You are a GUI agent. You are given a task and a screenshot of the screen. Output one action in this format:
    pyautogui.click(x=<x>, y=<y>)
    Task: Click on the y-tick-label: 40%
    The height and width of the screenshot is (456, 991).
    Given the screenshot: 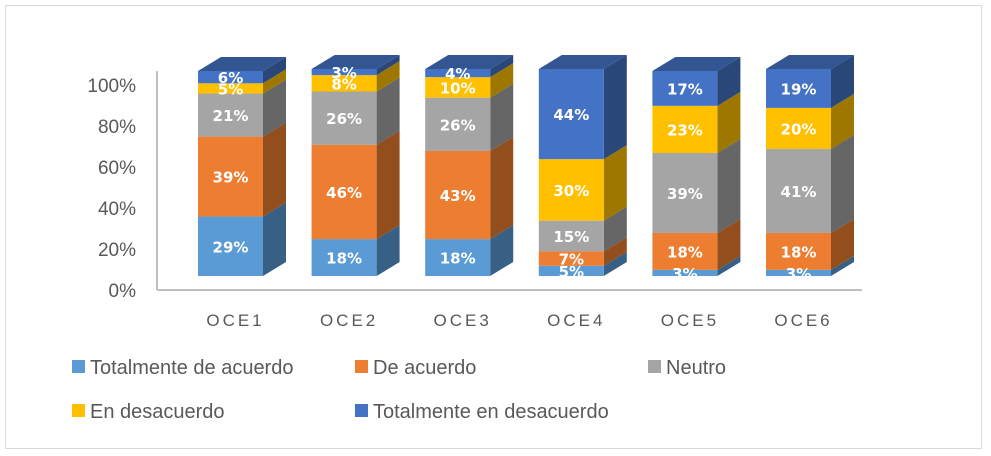 What is the action you would take?
    pyautogui.click(x=117, y=209)
    